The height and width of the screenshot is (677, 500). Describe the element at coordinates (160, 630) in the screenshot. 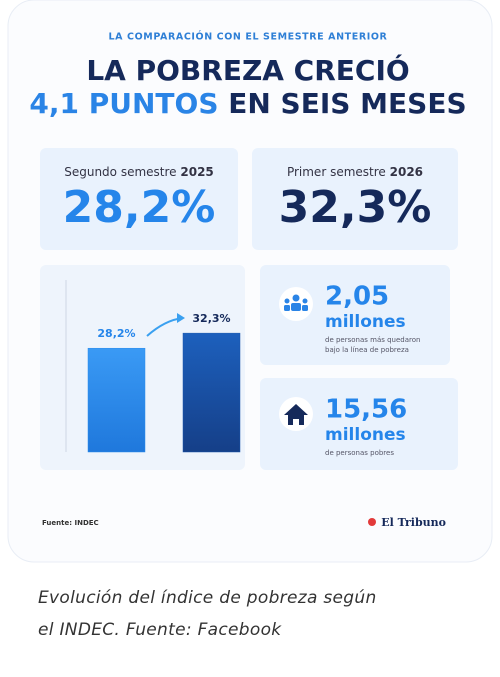

I see `caption: el INDEC. Fuente: Facebook` at that location.